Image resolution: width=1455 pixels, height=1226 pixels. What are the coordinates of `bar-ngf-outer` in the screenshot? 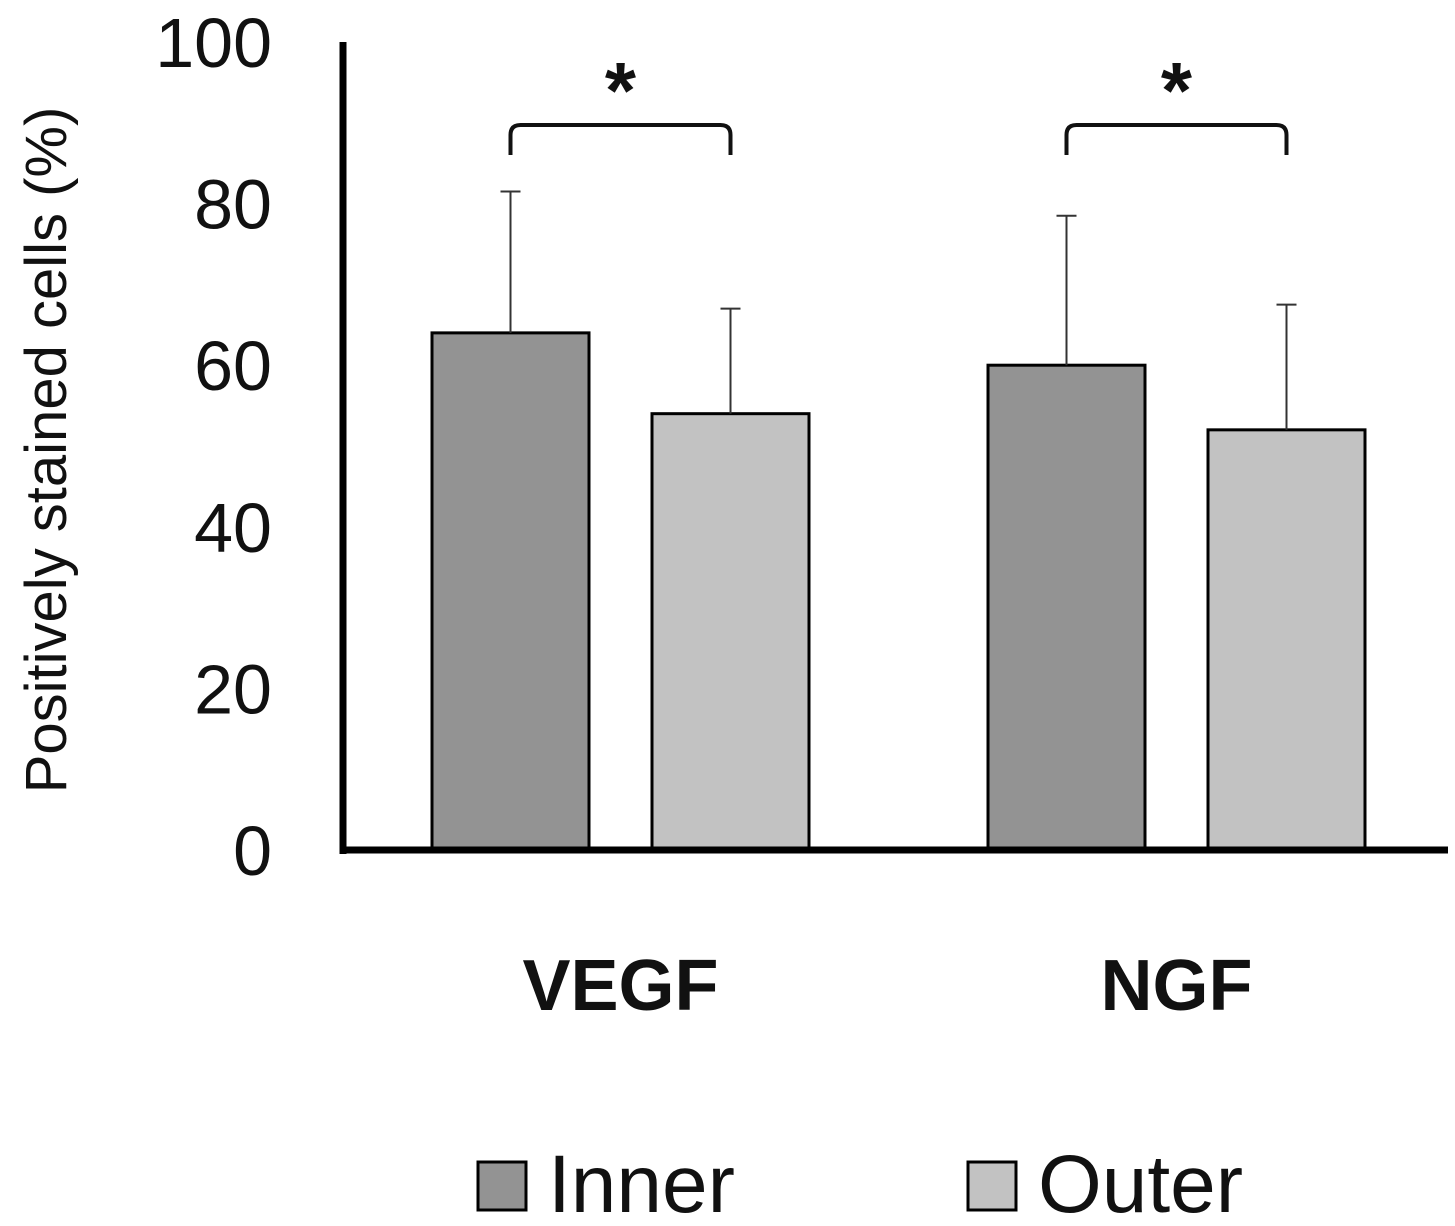 It's located at (1286, 640).